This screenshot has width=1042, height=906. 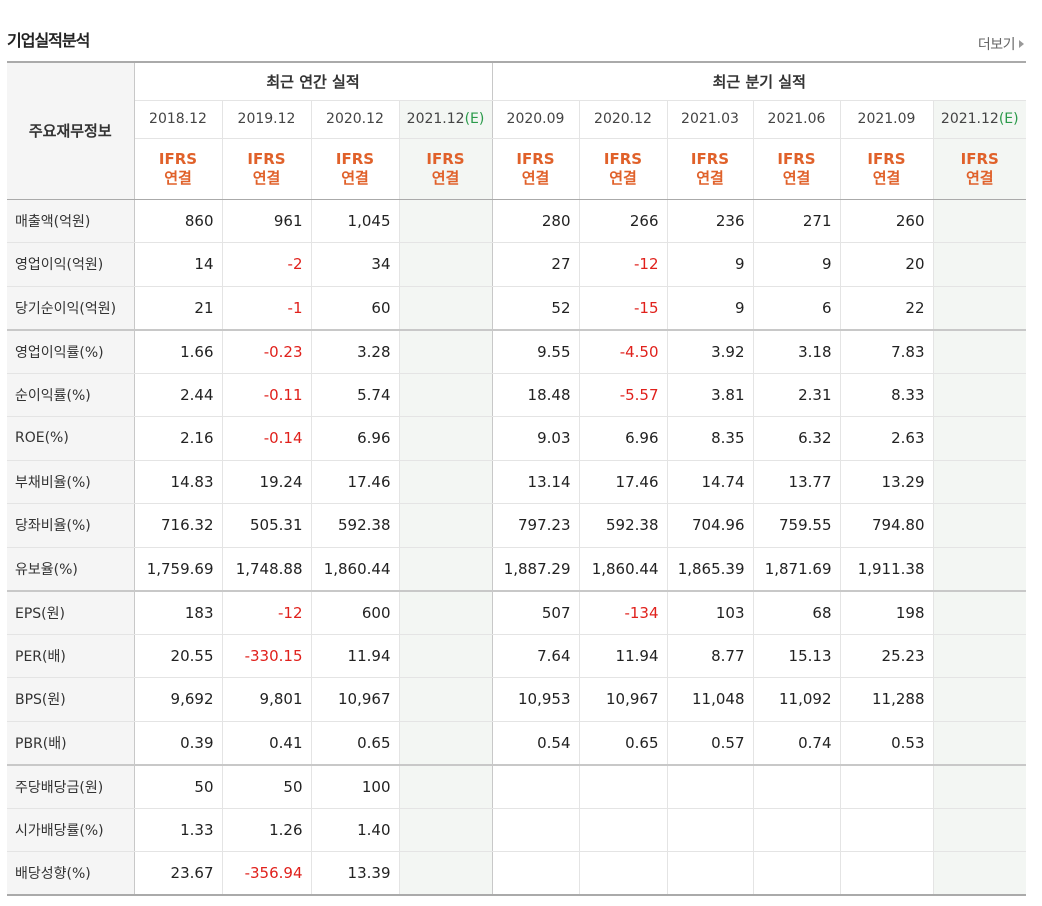 What do you see at coordinates (536, 119) in the screenshot?
I see `period-header: 2020.09` at bounding box center [536, 119].